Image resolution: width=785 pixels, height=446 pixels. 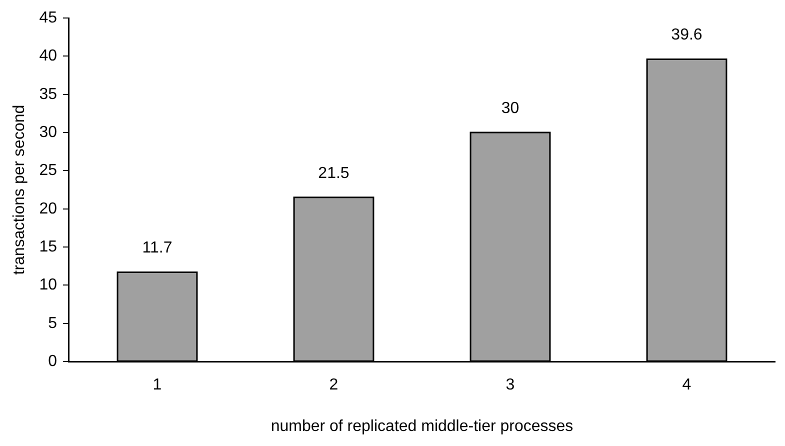 What do you see at coordinates (686, 35) in the screenshot?
I see `data-label: 39.6` at bounding box center [686, 35].